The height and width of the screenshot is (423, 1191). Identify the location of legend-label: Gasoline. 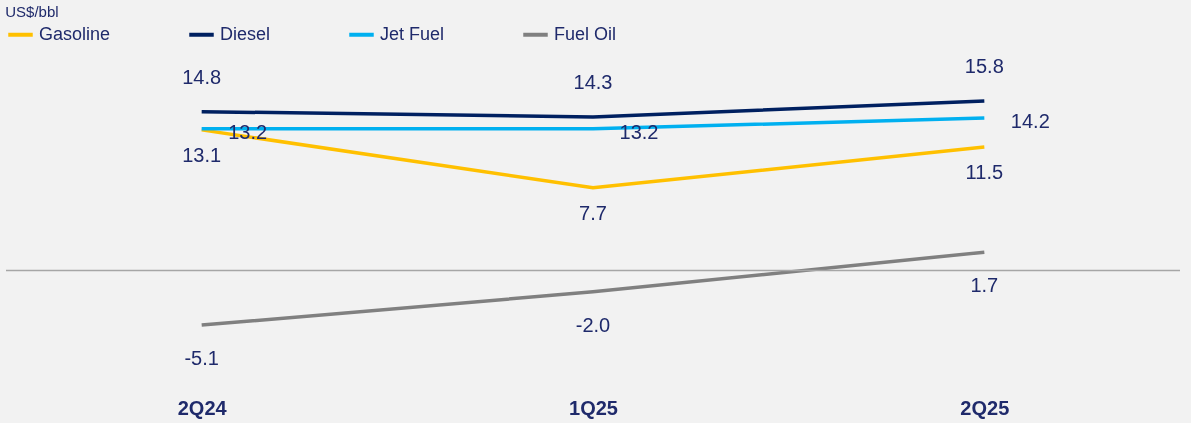
(75, 33).